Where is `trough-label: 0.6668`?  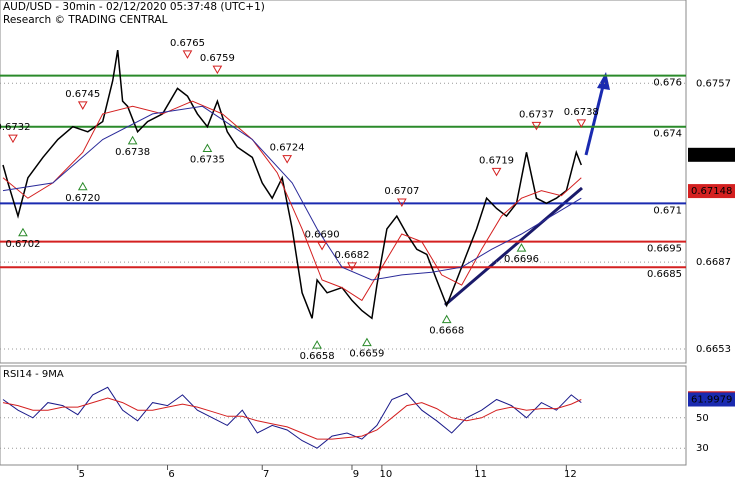 trough-label: 0.6668 is located at coordinates (446, 331).